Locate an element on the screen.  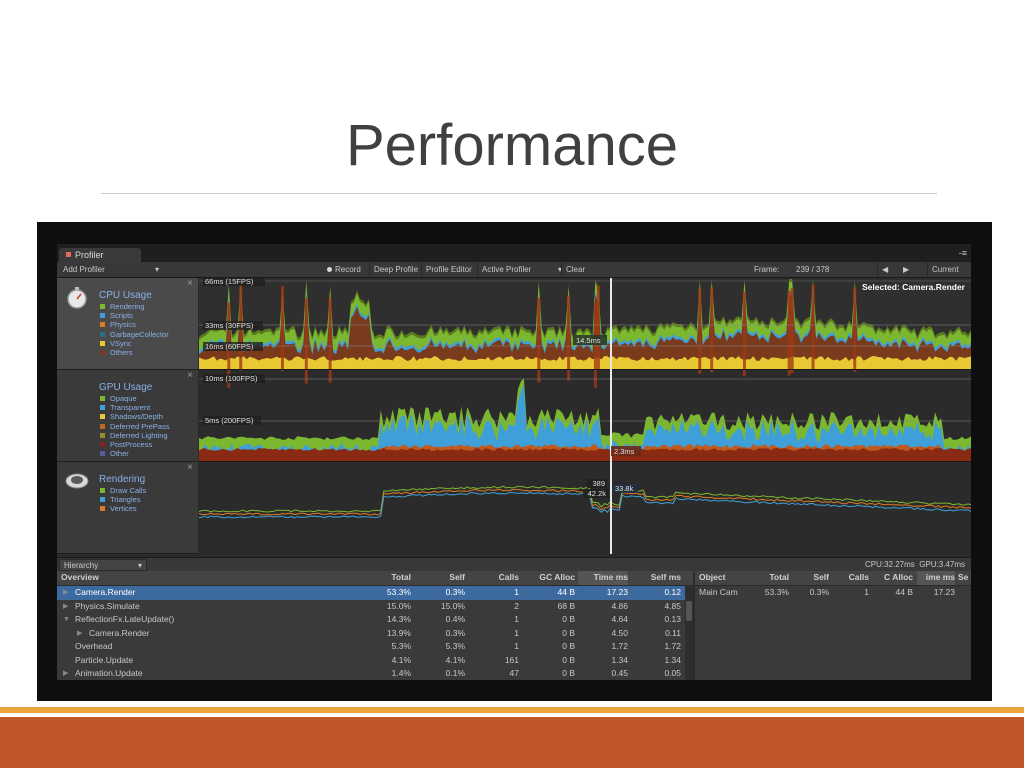
prev-frame-button: ◀ is located at coordinates (882, 269).